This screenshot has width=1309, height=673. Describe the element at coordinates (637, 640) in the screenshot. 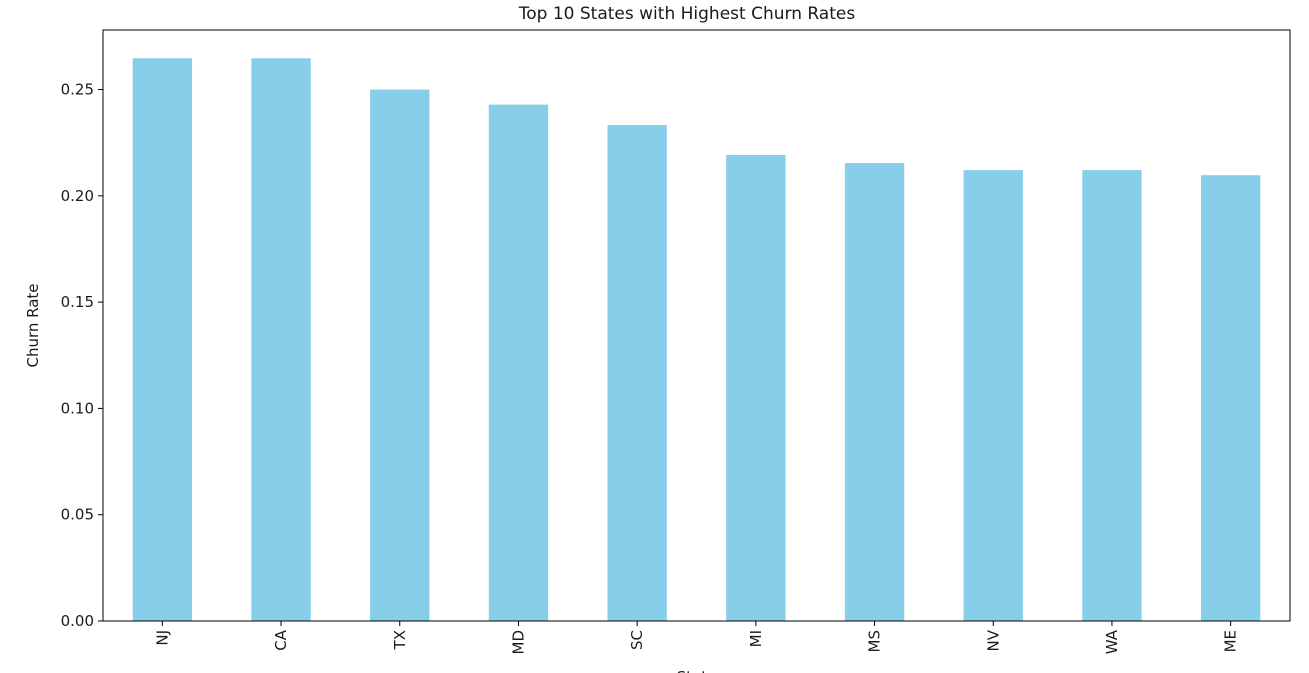

I see `x-tick-label-sc: SC` at that location.